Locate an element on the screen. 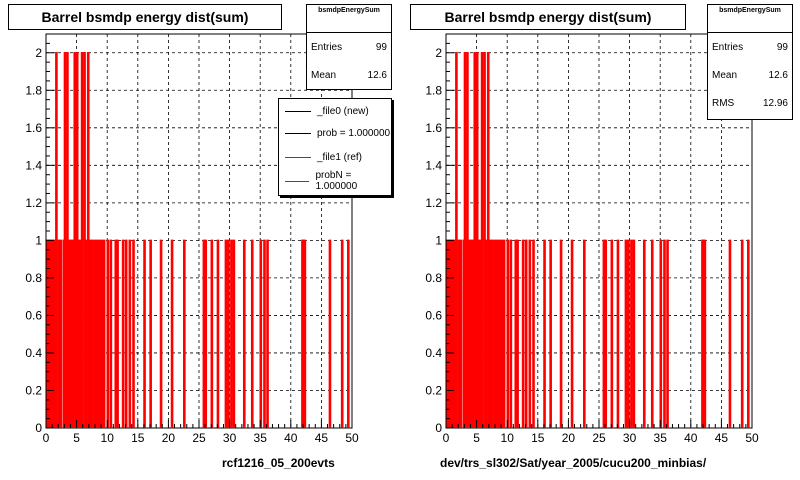  y-tick-label: 0 is located at coordinates (38, 428).